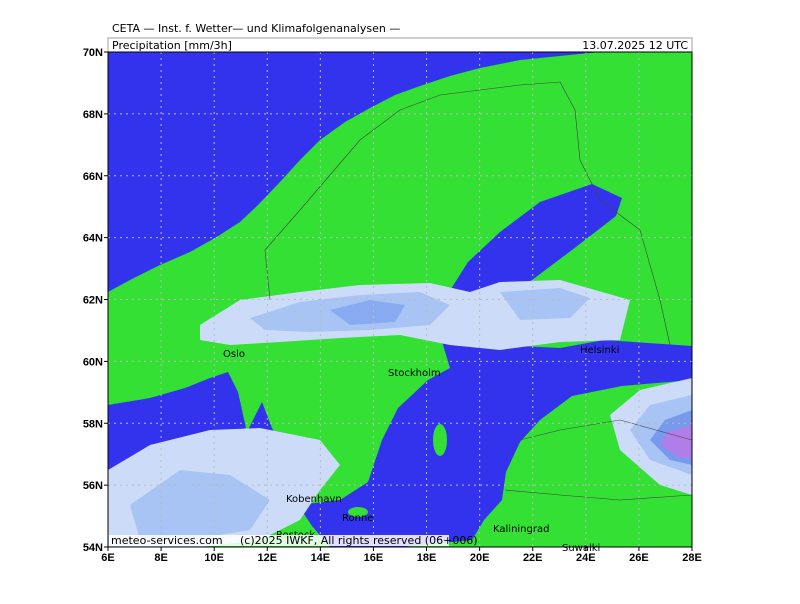 The image size is (800, 604). I want to click on lon-tick-label: 26E, so click(639, 558).